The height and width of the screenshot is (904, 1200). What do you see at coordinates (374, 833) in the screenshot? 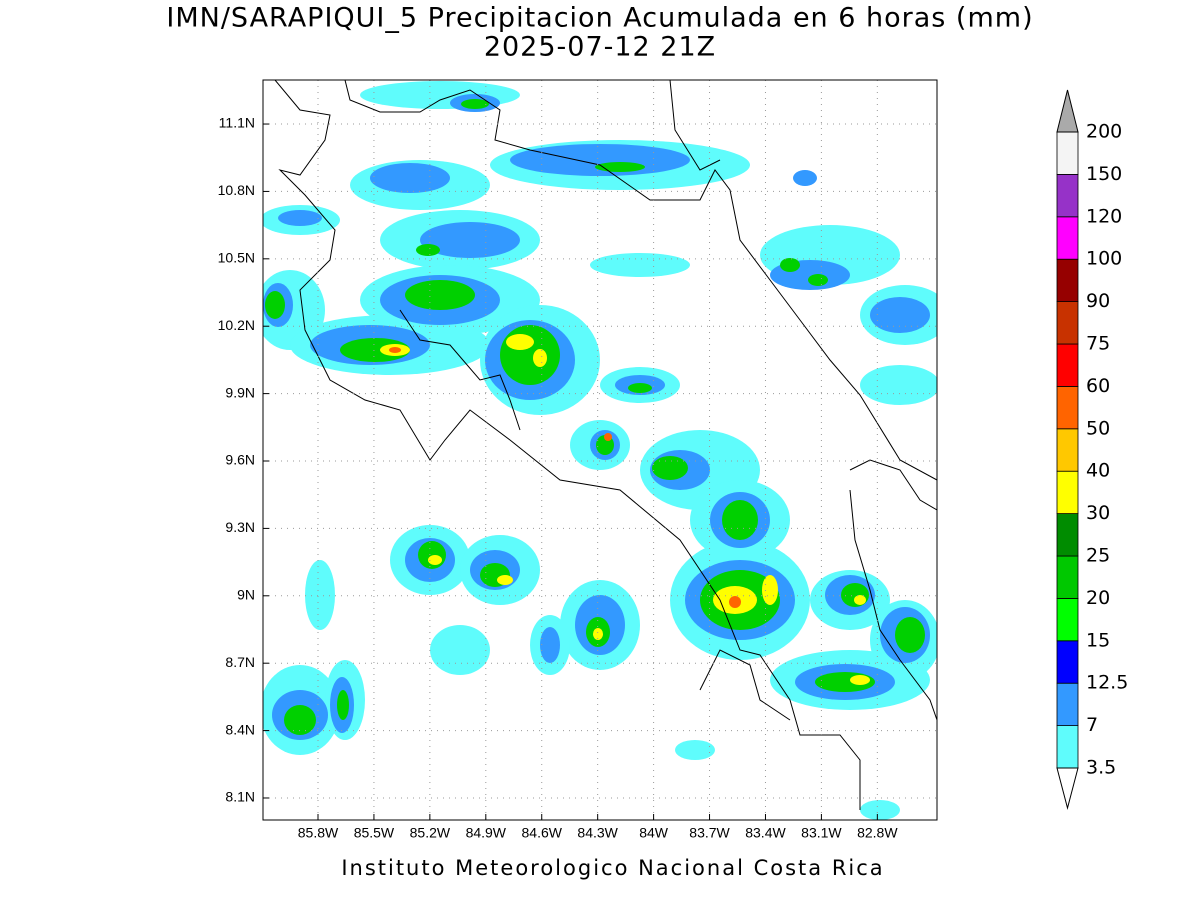
I see `x-tick-label: 85.5W` at bounding box center [374, 833].